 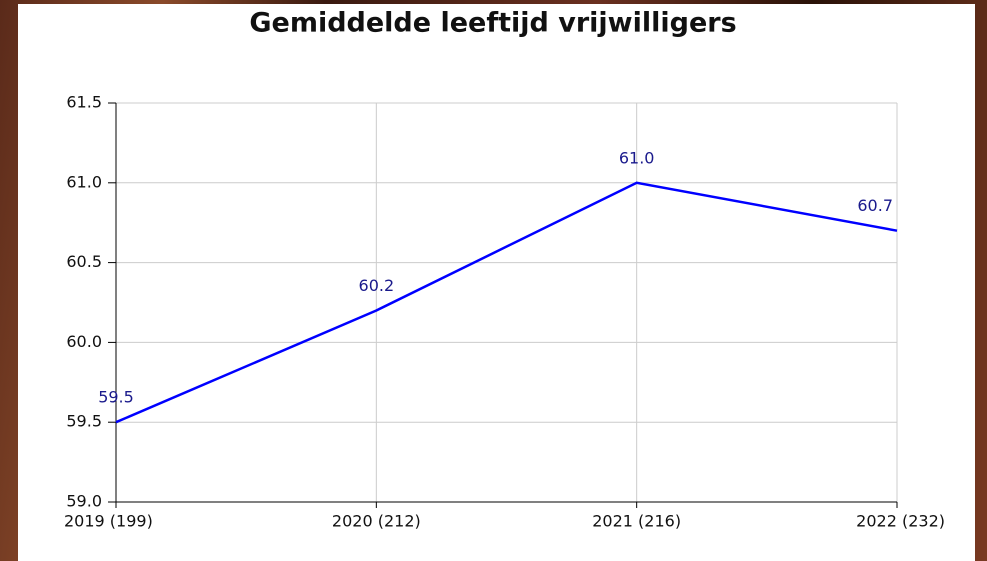 I want to click on y-tick-label: 59.5, so click(x=84, y=421).